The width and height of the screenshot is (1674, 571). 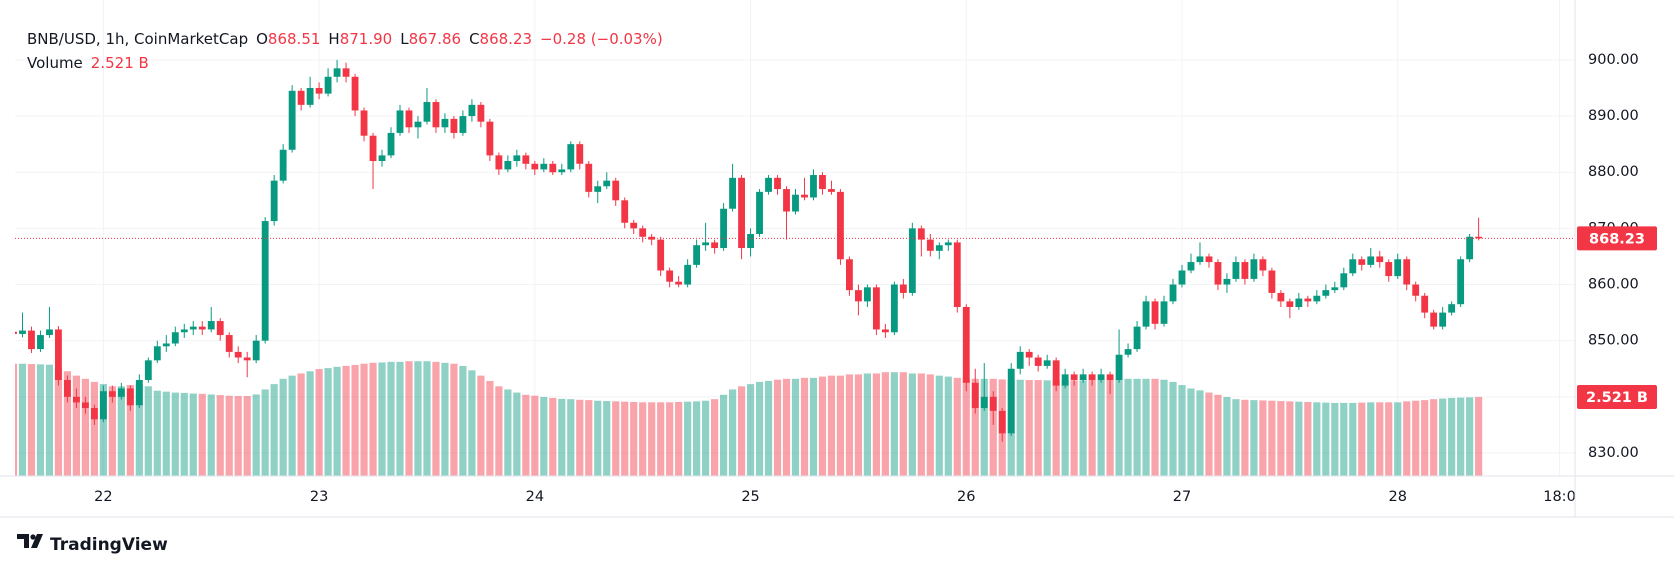 What do you see at coordinates (109, 545) in the screenshot?
I see `watermark: TradingView` at bounding box center [109, 545].